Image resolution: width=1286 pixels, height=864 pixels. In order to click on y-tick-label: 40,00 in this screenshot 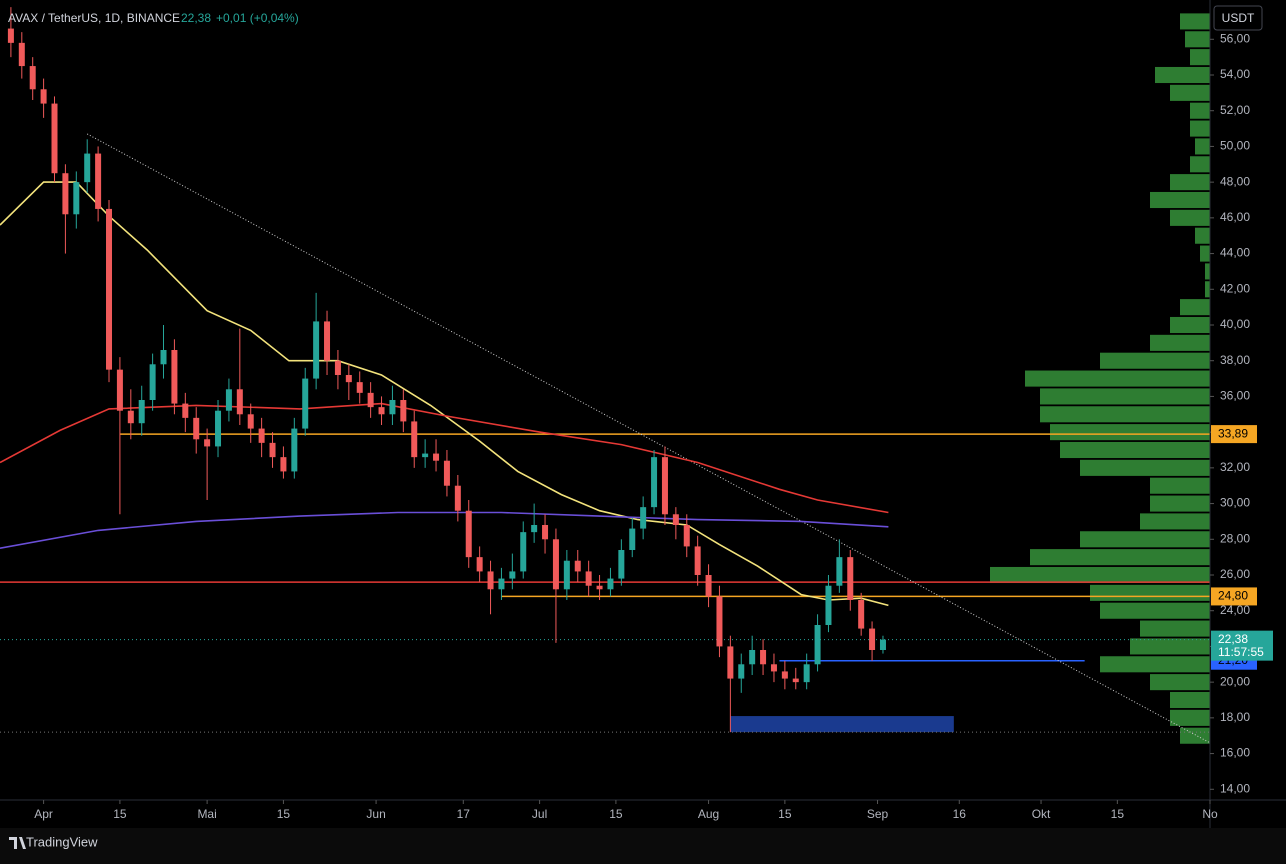, I will do `click(1235, 324)`.